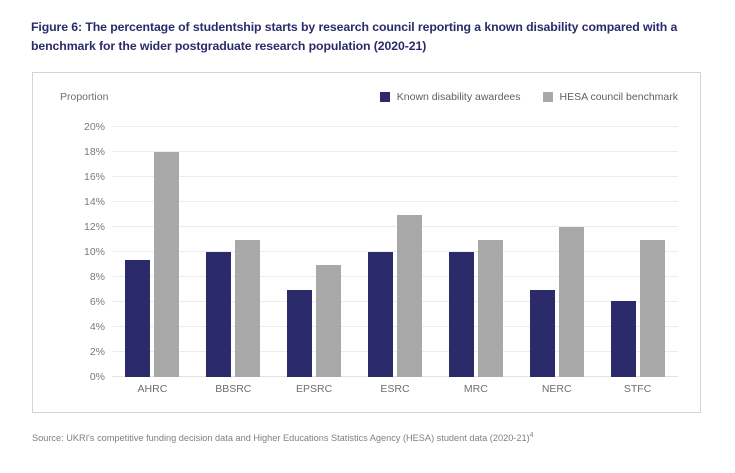 The width and height of the screenshot is (735, 473). I want to click on x-axis-label-mrc: MRC, so click(475, 389).